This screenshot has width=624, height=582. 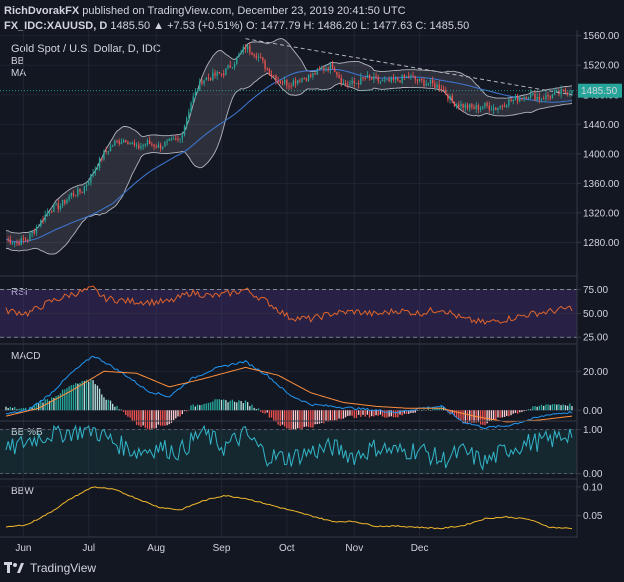 What do you see at coordinates (18, 73) in the screenshot?
I see `ma-indicator-label: MA` at bounding box center [18, 73].